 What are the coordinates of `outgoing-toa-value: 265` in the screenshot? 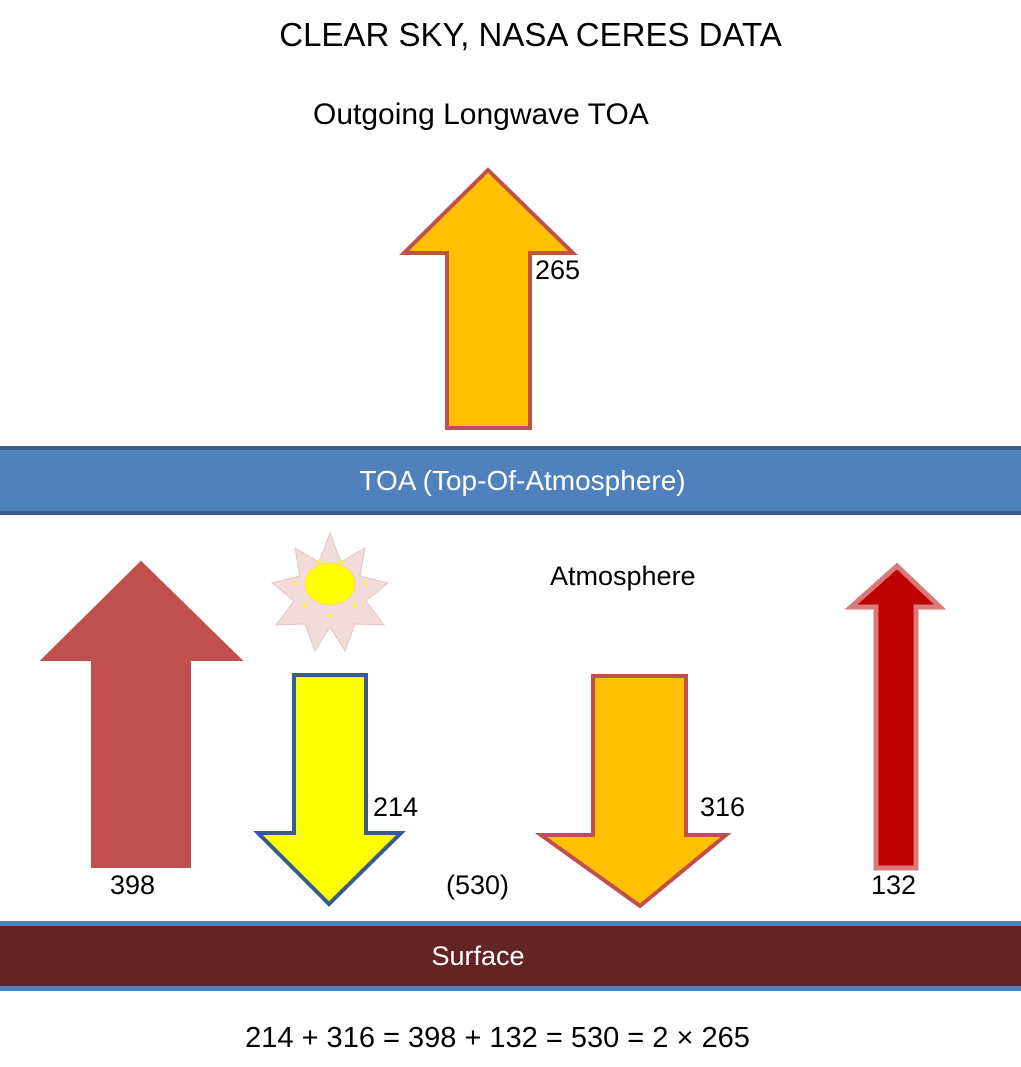 It's located at (558, 270).